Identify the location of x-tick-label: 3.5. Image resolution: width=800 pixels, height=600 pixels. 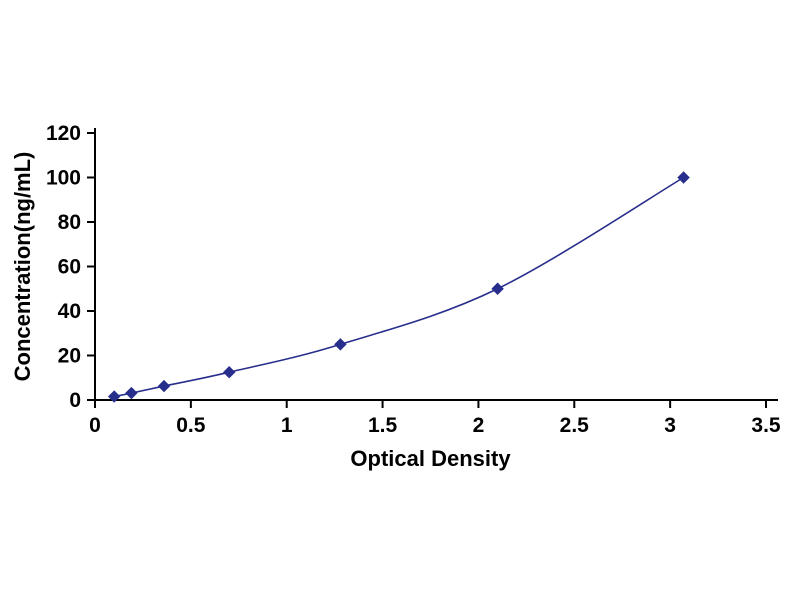
(766, 425).